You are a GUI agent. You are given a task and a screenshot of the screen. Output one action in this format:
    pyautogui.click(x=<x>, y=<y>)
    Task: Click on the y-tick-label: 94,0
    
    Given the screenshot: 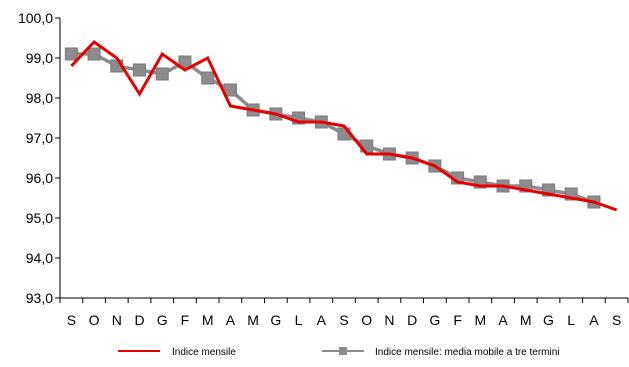 What is the action you would take?
    pyautogui.click(x=39, y=258)
    